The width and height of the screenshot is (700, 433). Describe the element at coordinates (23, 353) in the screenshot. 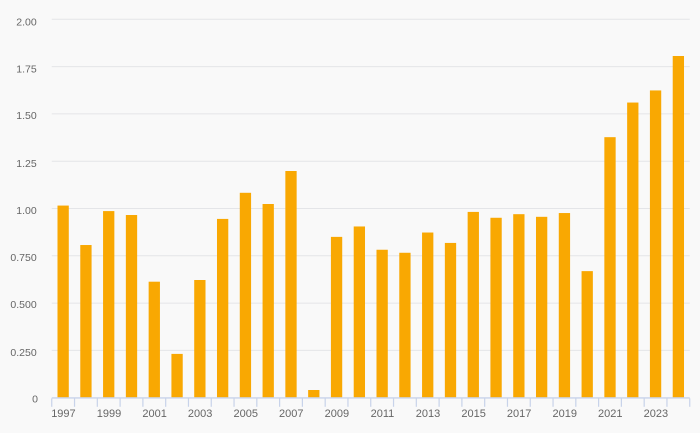

I see `svg-text: 0.250` at that location.